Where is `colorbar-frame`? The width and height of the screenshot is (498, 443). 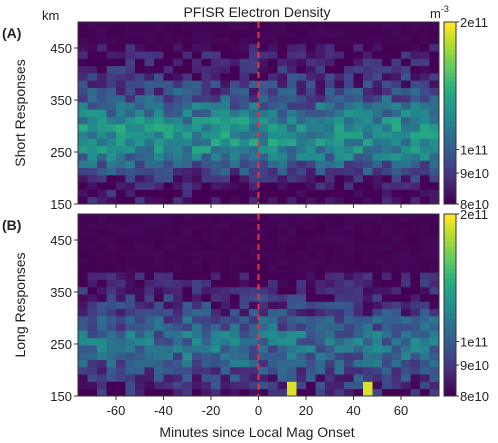
colorbar-frame is located at coordinates (450, 305).